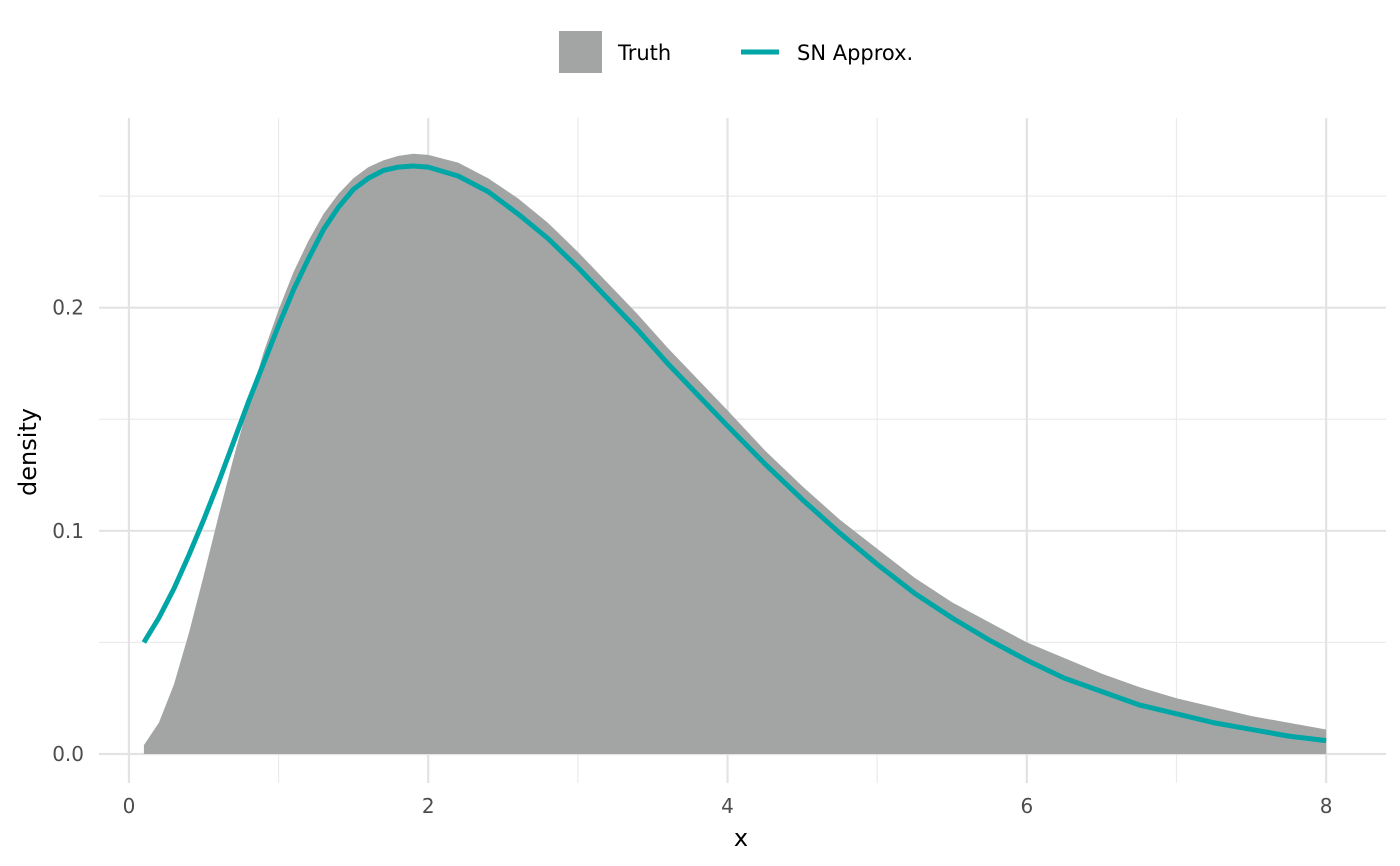  Describe the element at coordinates (28, 452) in the screenshot. I see `y-axis-title: density` at that location.